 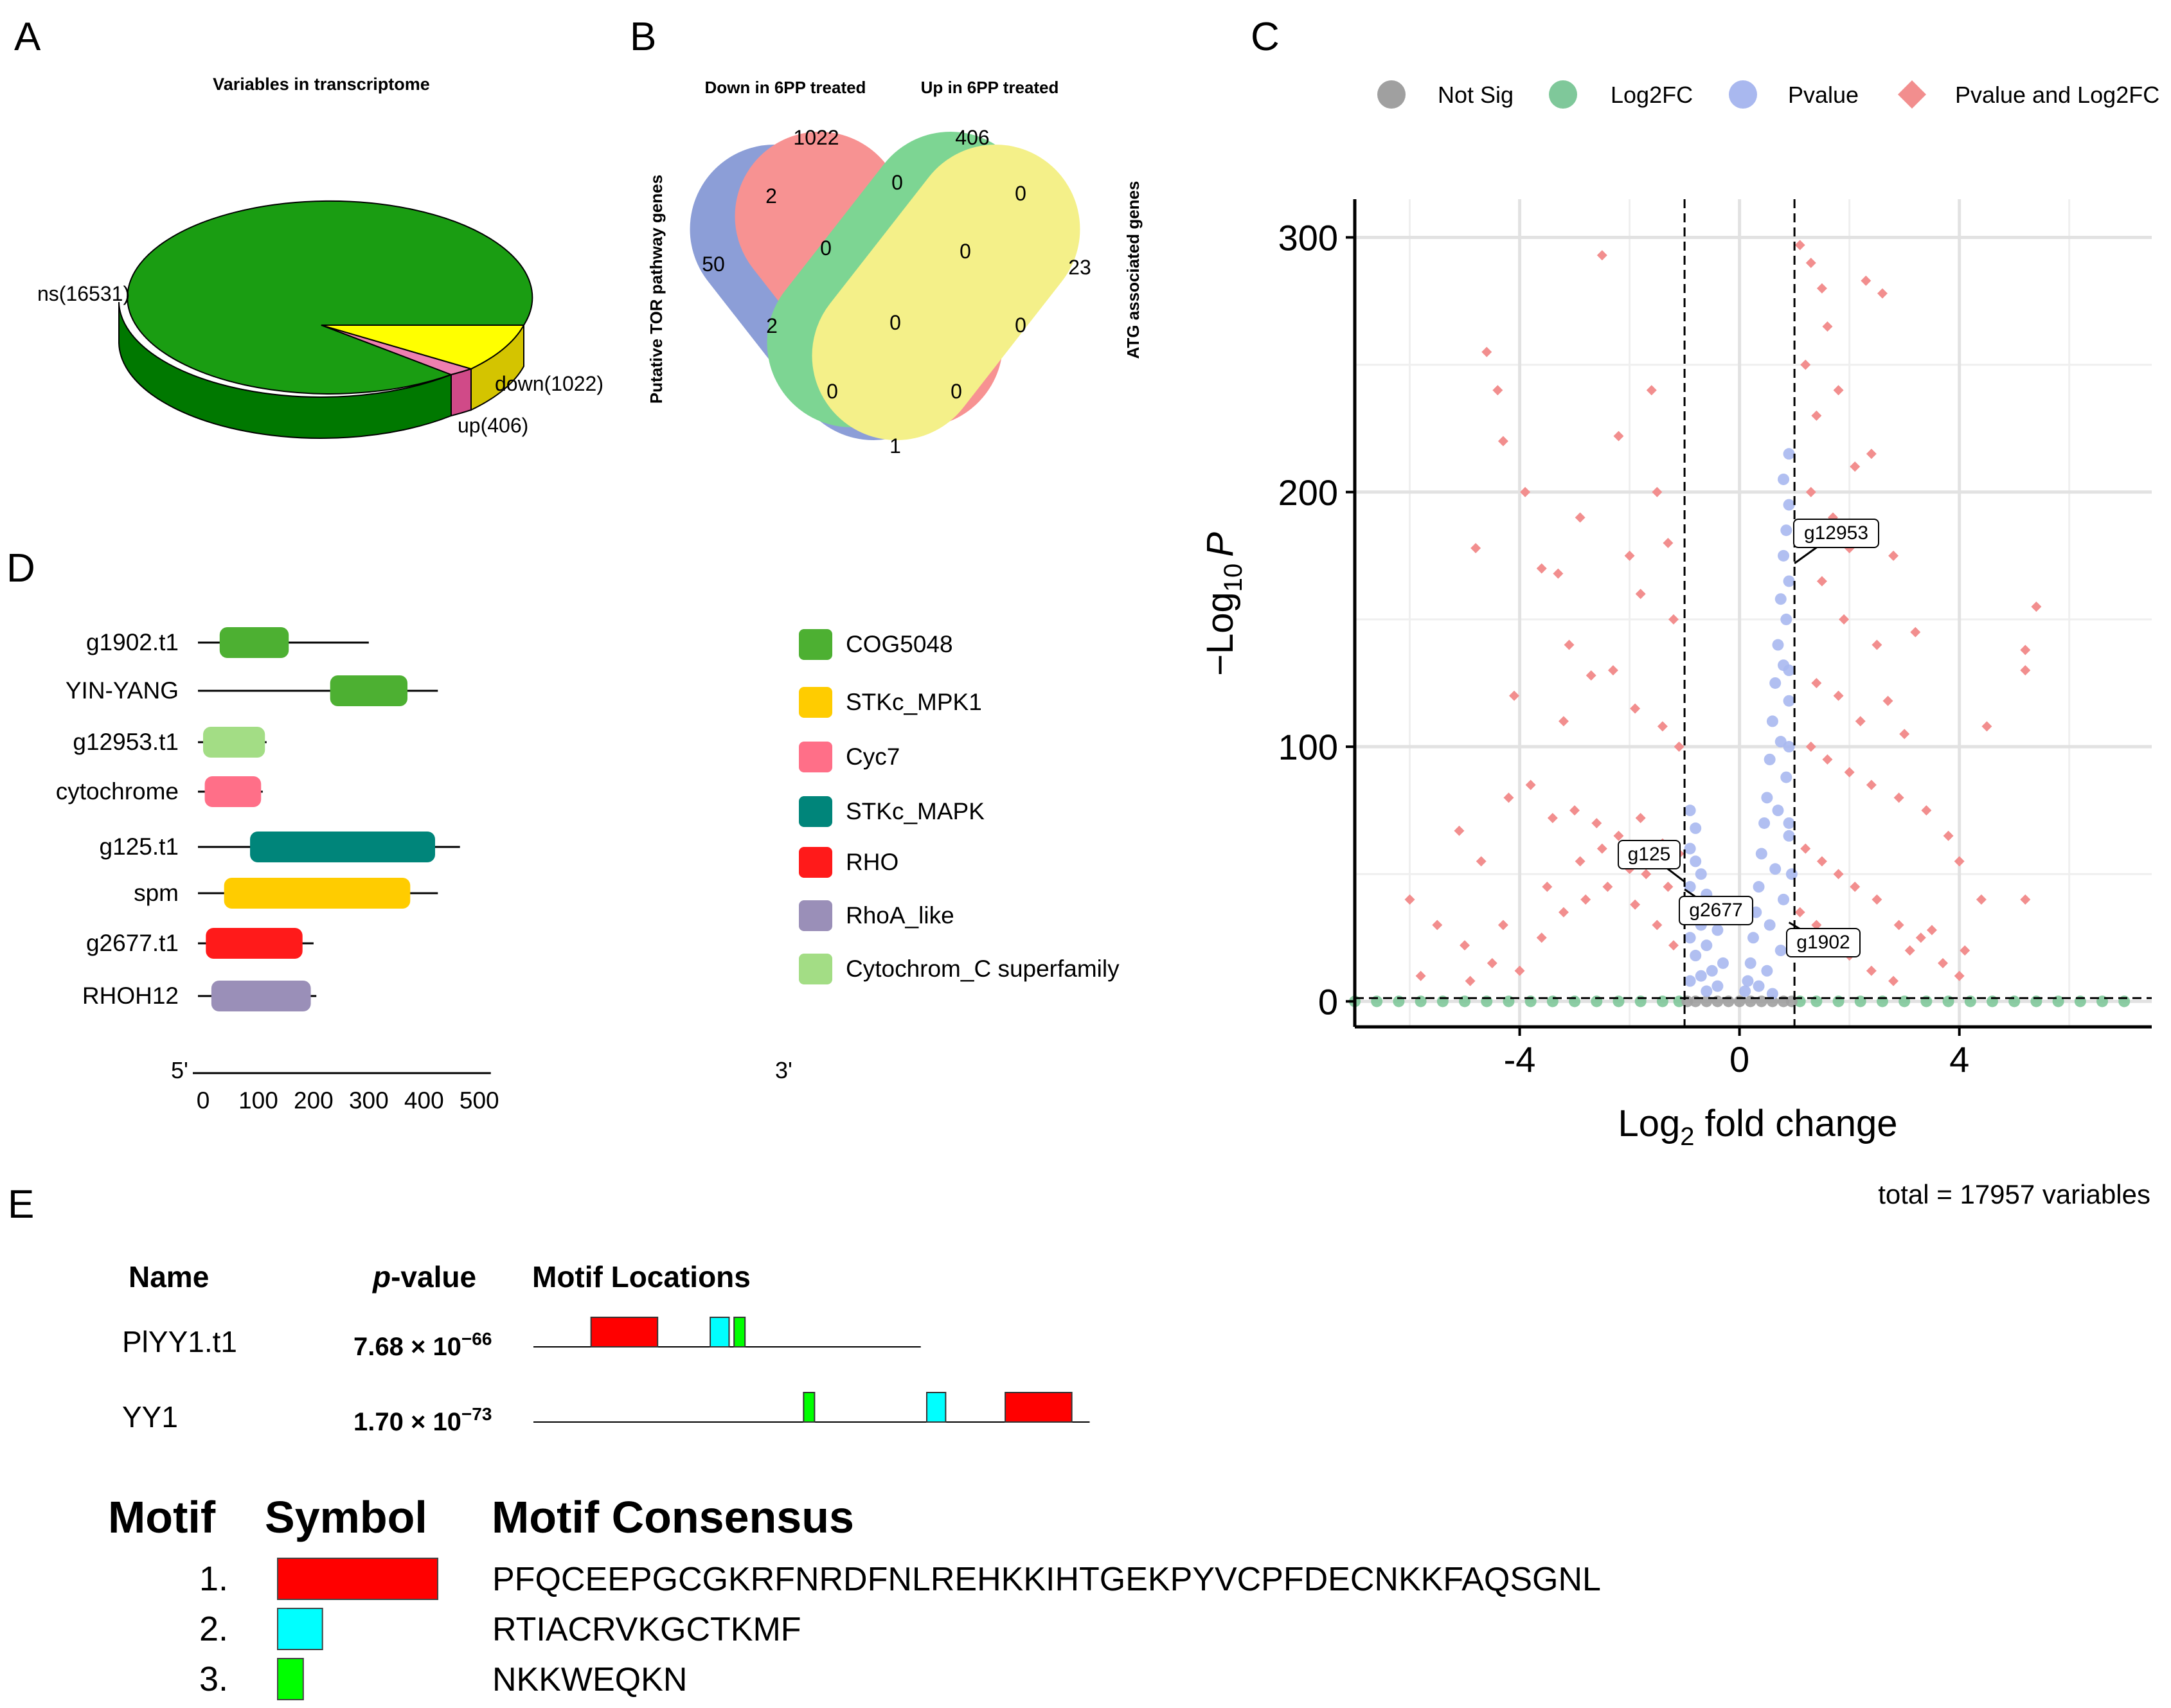 What do you see at coordinates (132, 943) in the screenshot?
I see `gene-name: g2677.t1` at bounding box center [132, 943].